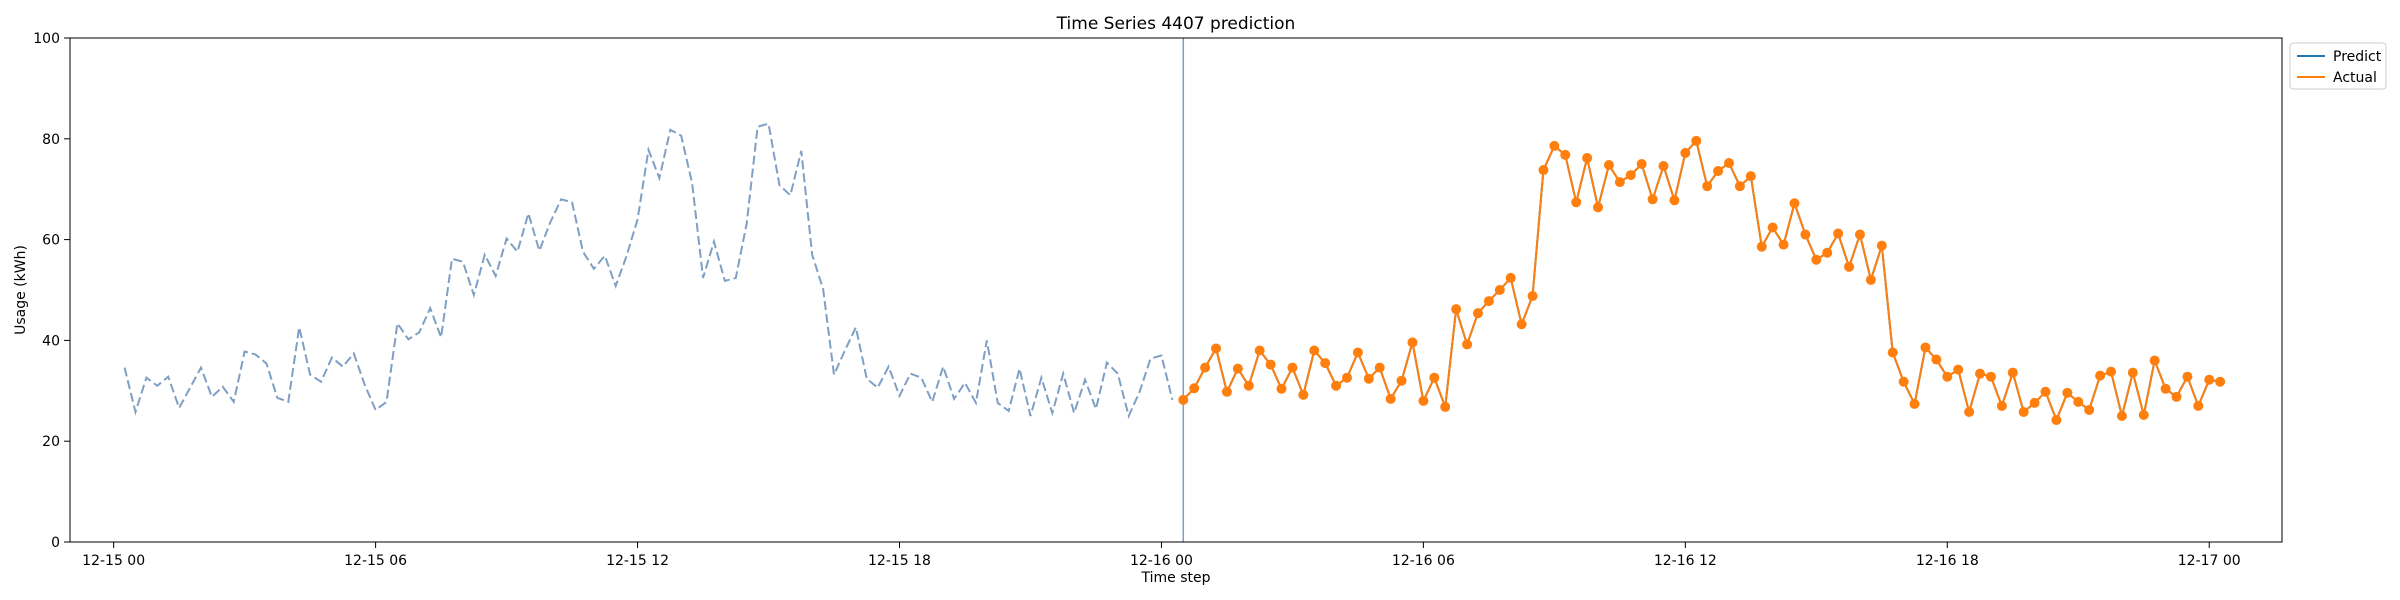 The image size is (2400, 600). What do you see at coordinates (21, 290) in the screenshot?
I see `y-axis-title: Usage (kWh)` at bounding box center [21, 290].